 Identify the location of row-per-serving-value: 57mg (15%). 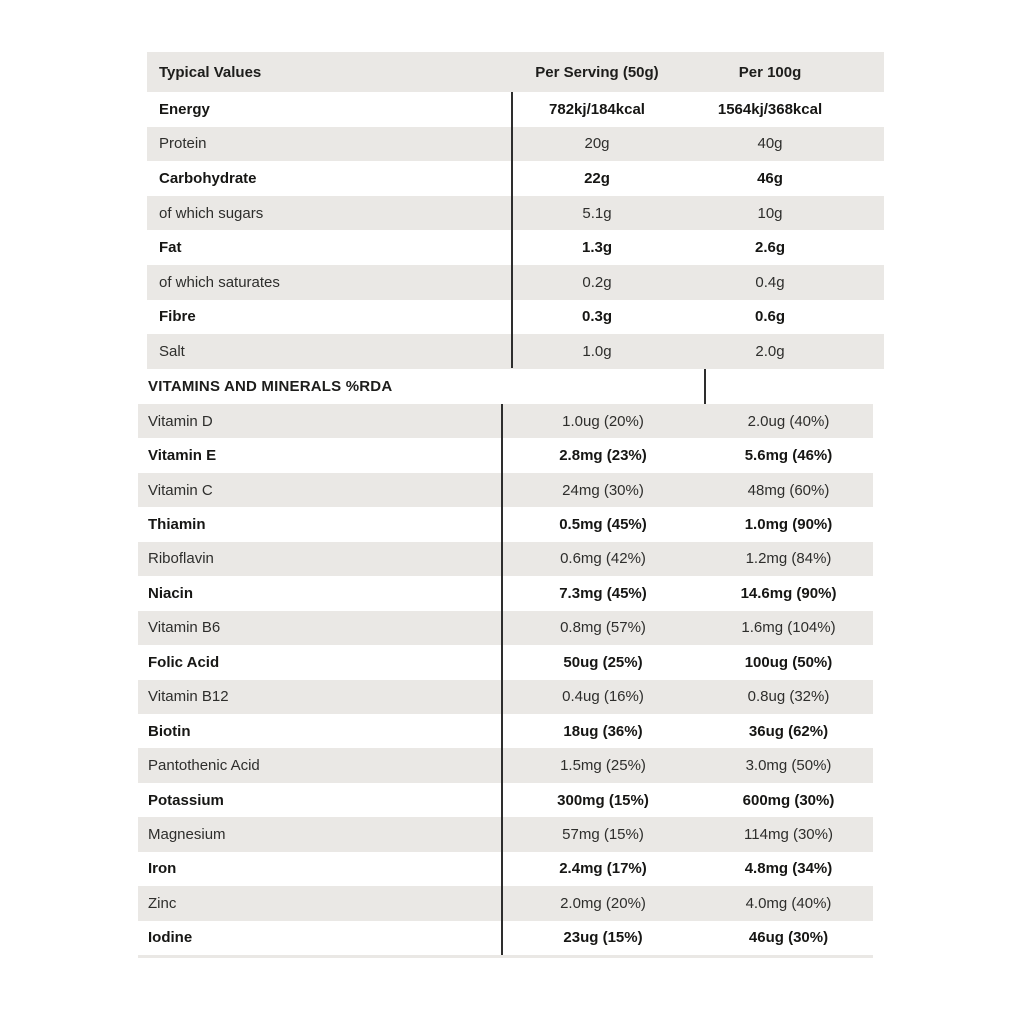
(603, 834).